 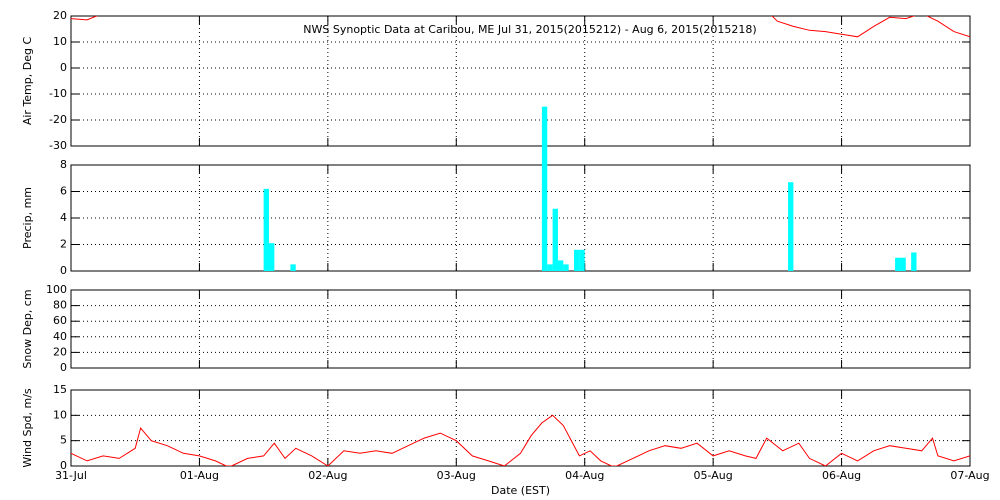 What do you see at coordinates (841, 475) in the screenshot?
I see `x-tick-label: 06-Aug` at bounding box center [841, 475].